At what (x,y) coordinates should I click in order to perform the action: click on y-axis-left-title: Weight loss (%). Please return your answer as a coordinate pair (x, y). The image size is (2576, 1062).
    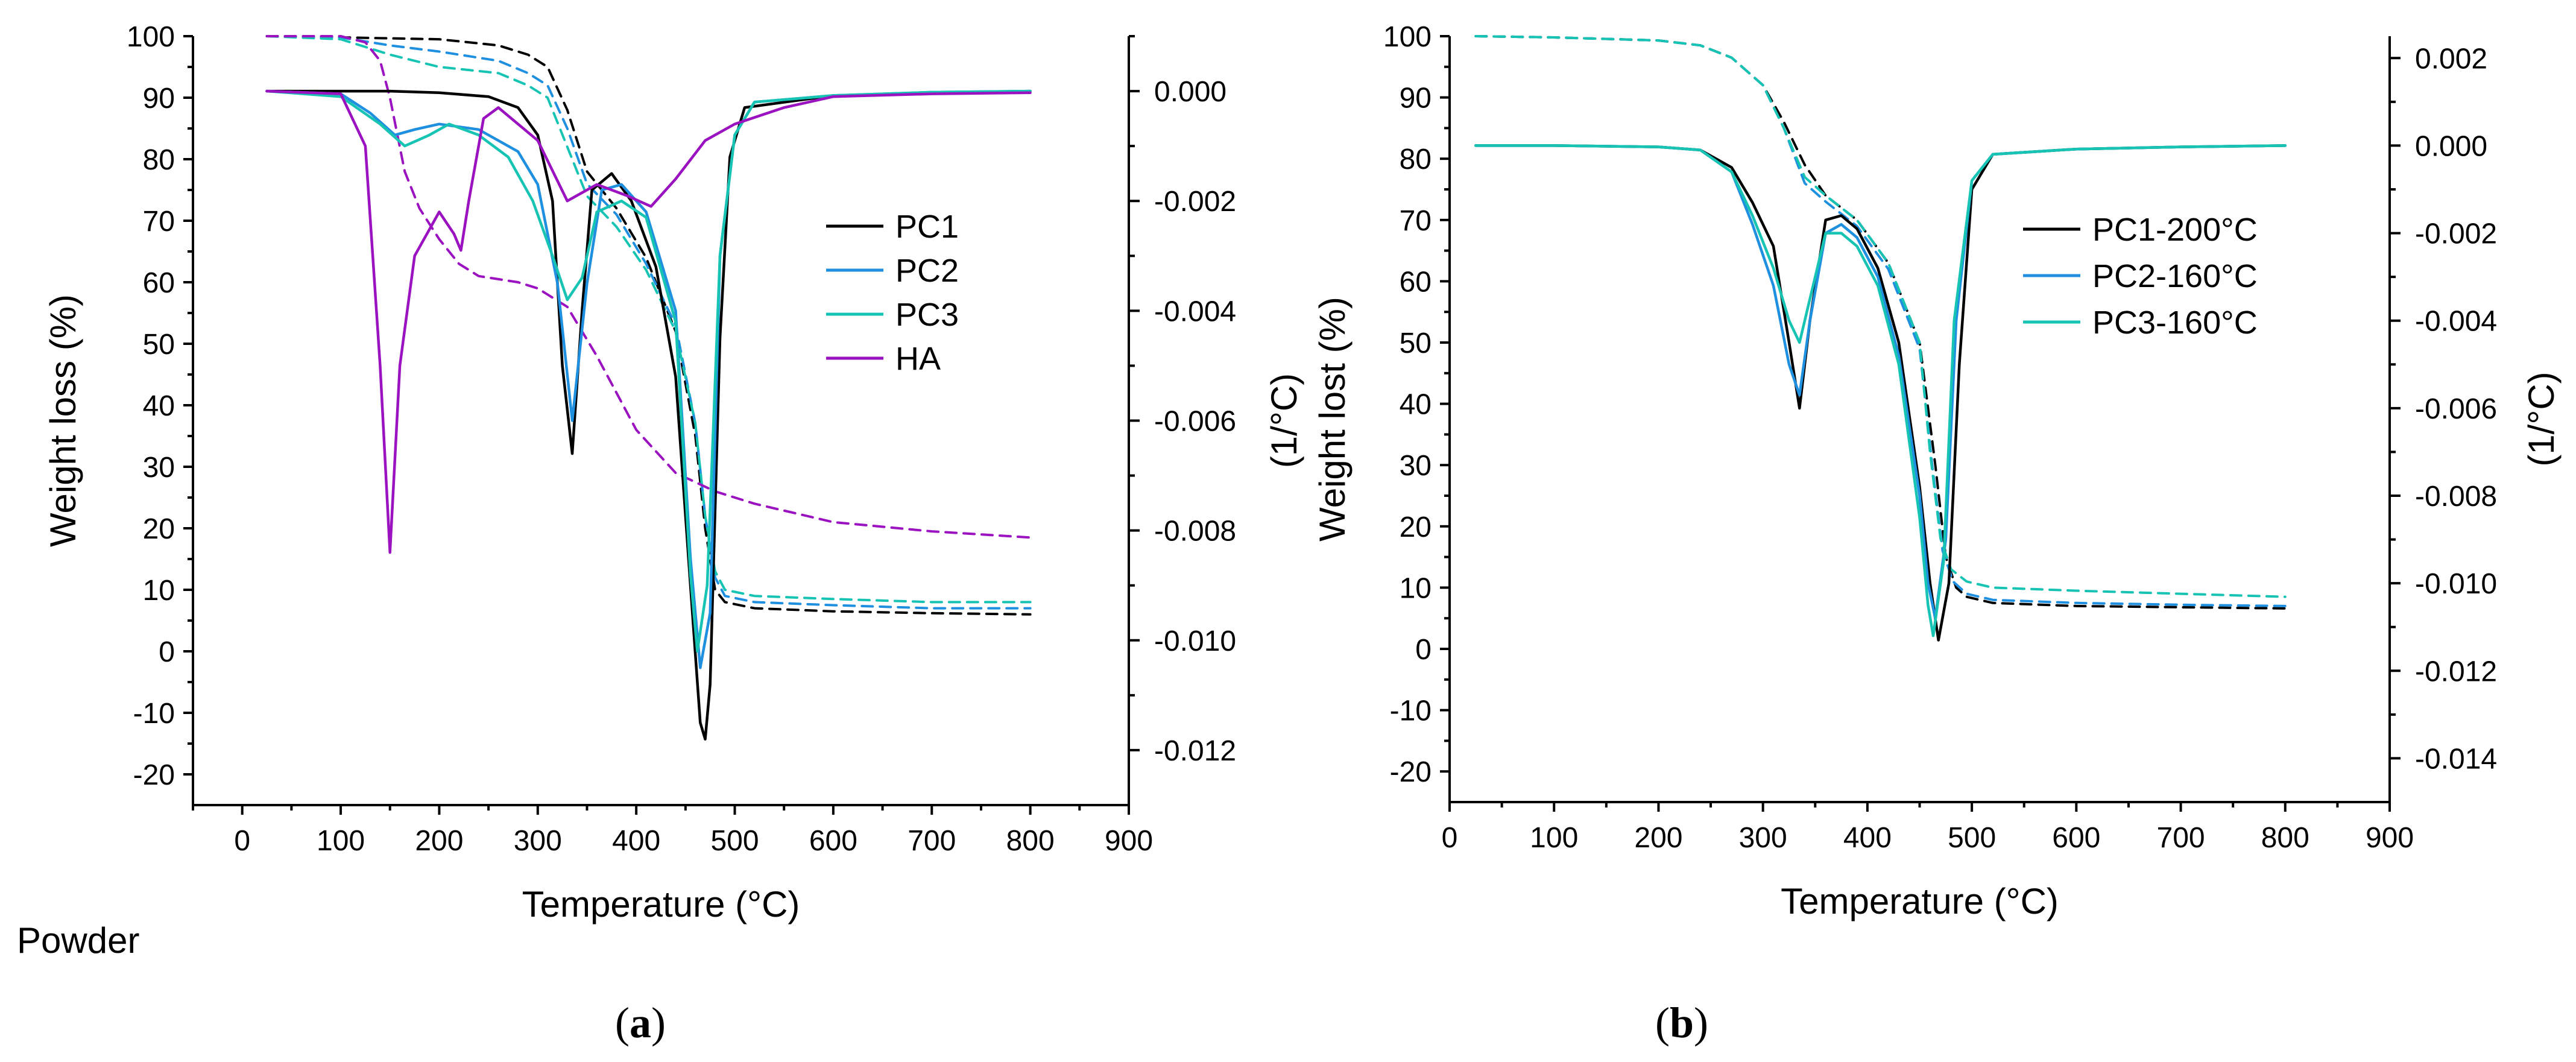
    Looking at the image, I should click on (63, 420).